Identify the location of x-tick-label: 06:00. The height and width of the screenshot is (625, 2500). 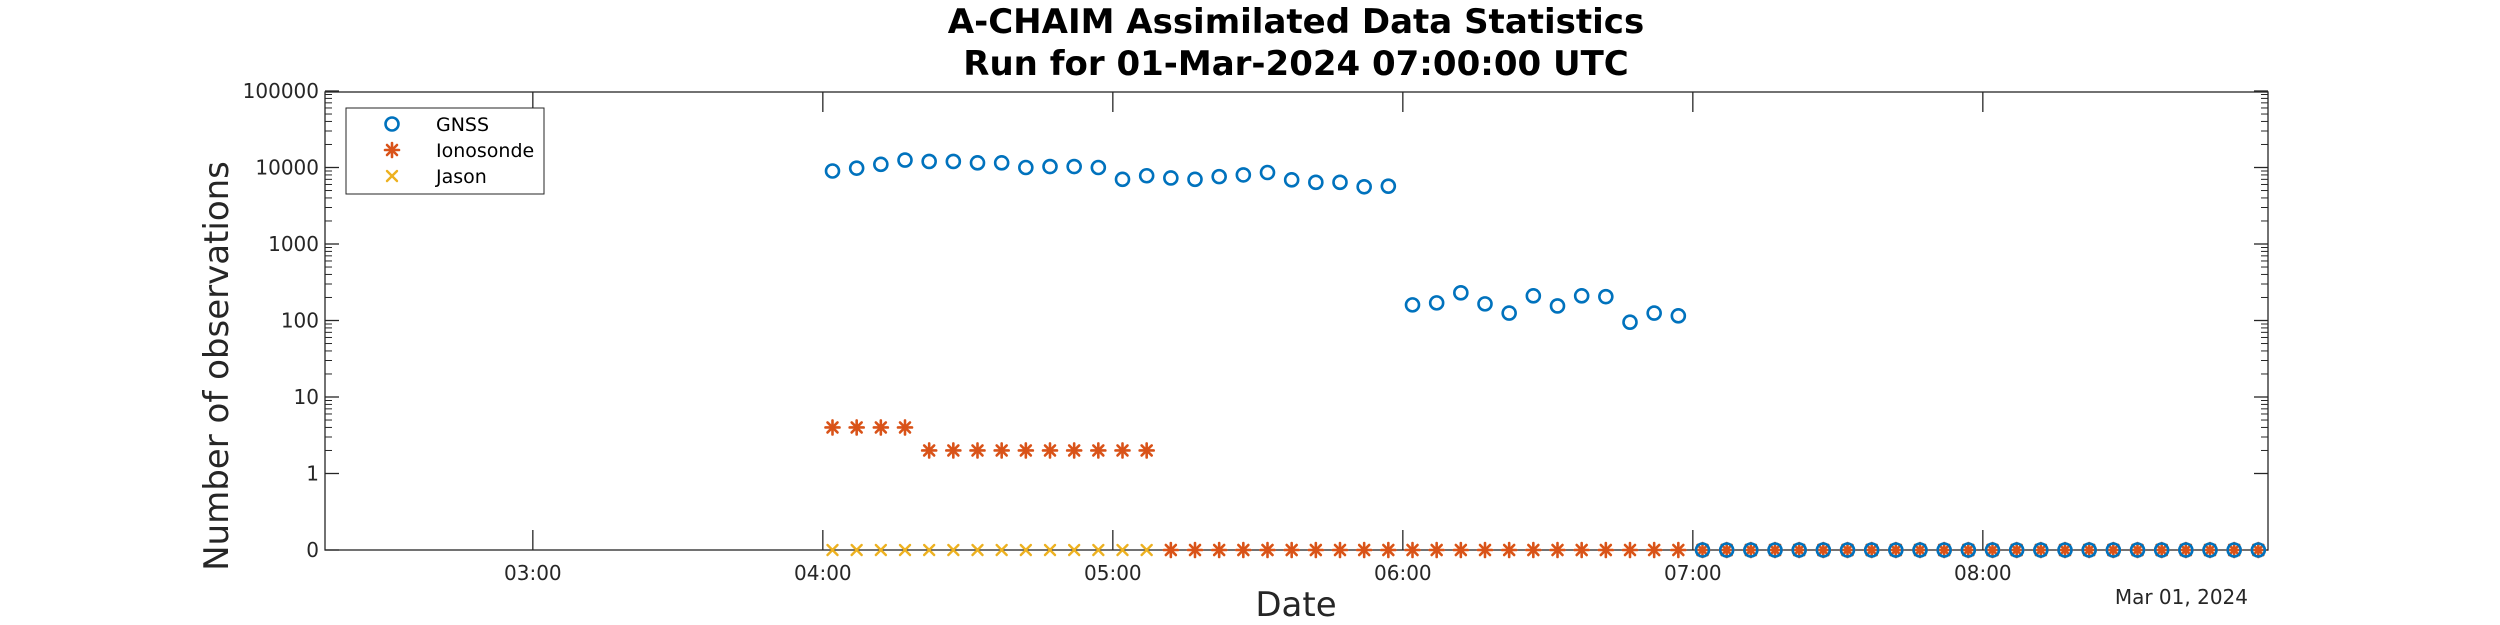
(1403, 573).